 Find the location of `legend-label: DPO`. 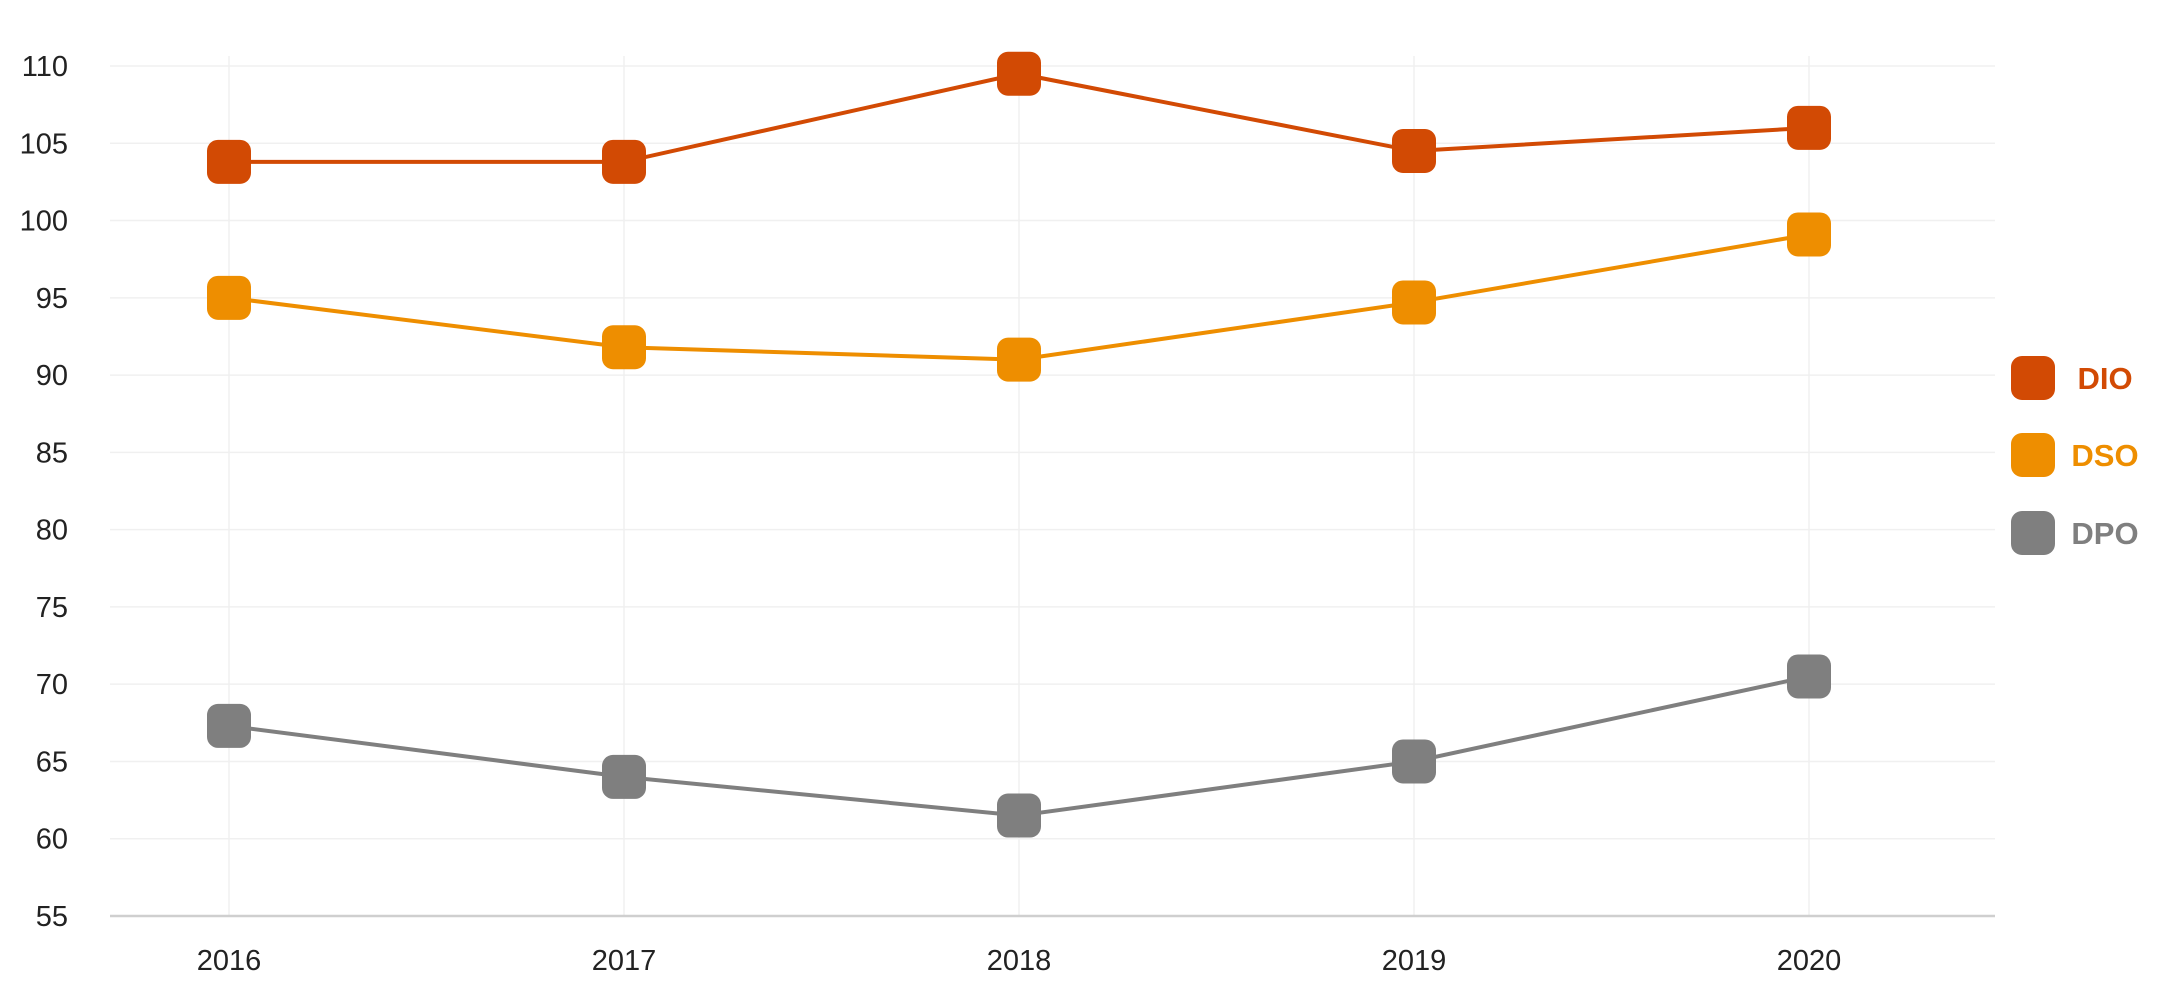

legend-label: DPO is located at coordinates (2104, 533).